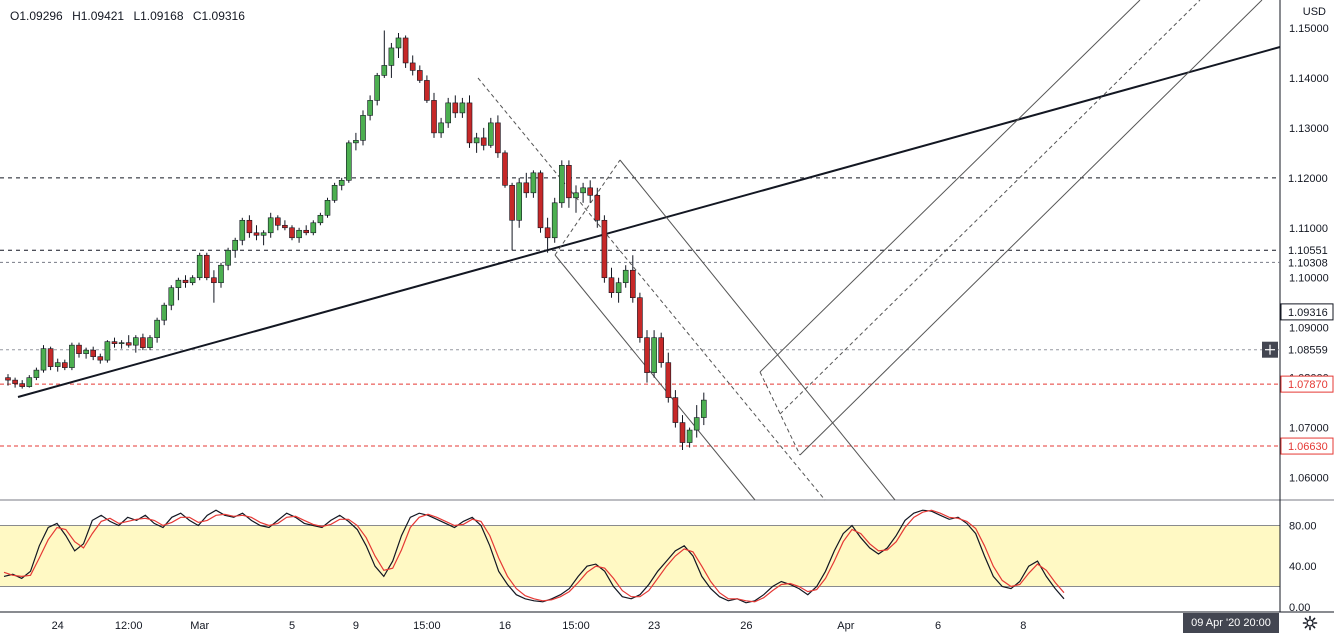  I want to click on settings-button, so click(1310, 623).